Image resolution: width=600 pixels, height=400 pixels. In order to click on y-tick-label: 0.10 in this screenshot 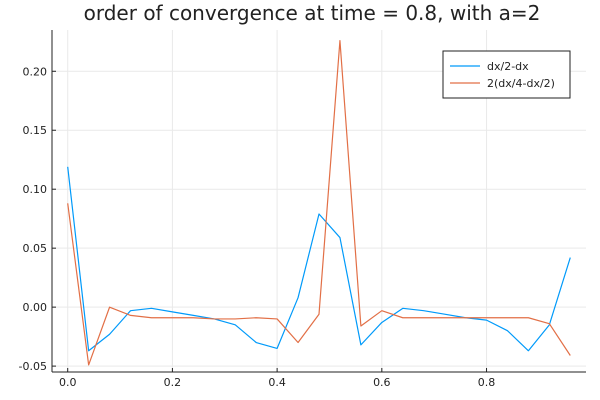, I will do `click(35, 189)`.